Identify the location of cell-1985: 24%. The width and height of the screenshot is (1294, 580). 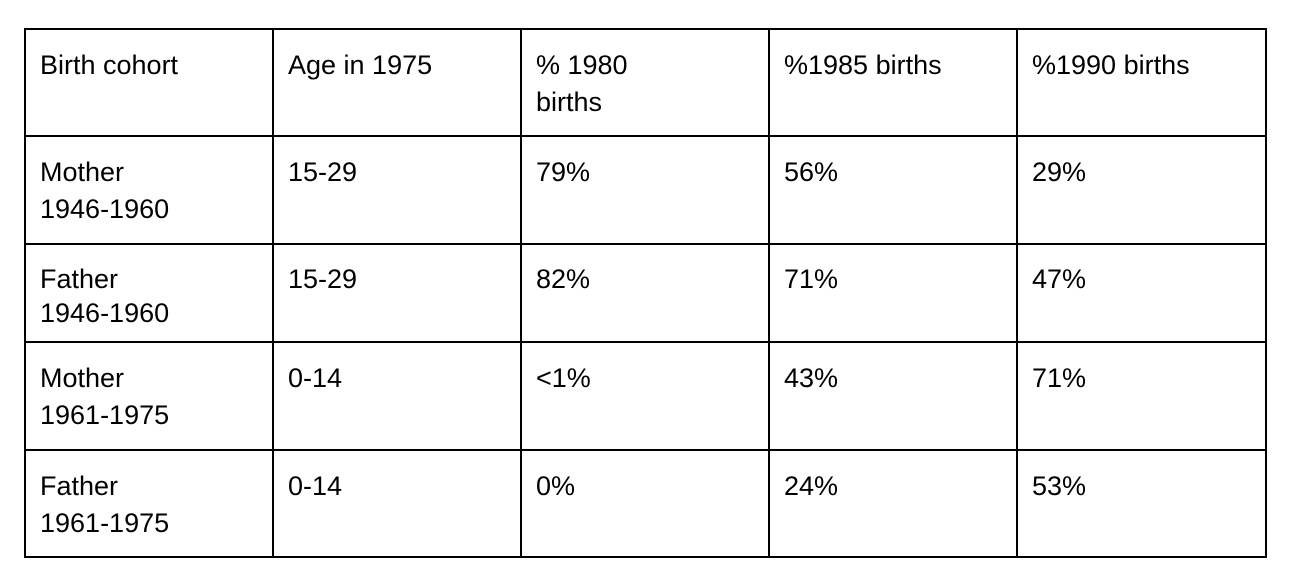
(893, 503).